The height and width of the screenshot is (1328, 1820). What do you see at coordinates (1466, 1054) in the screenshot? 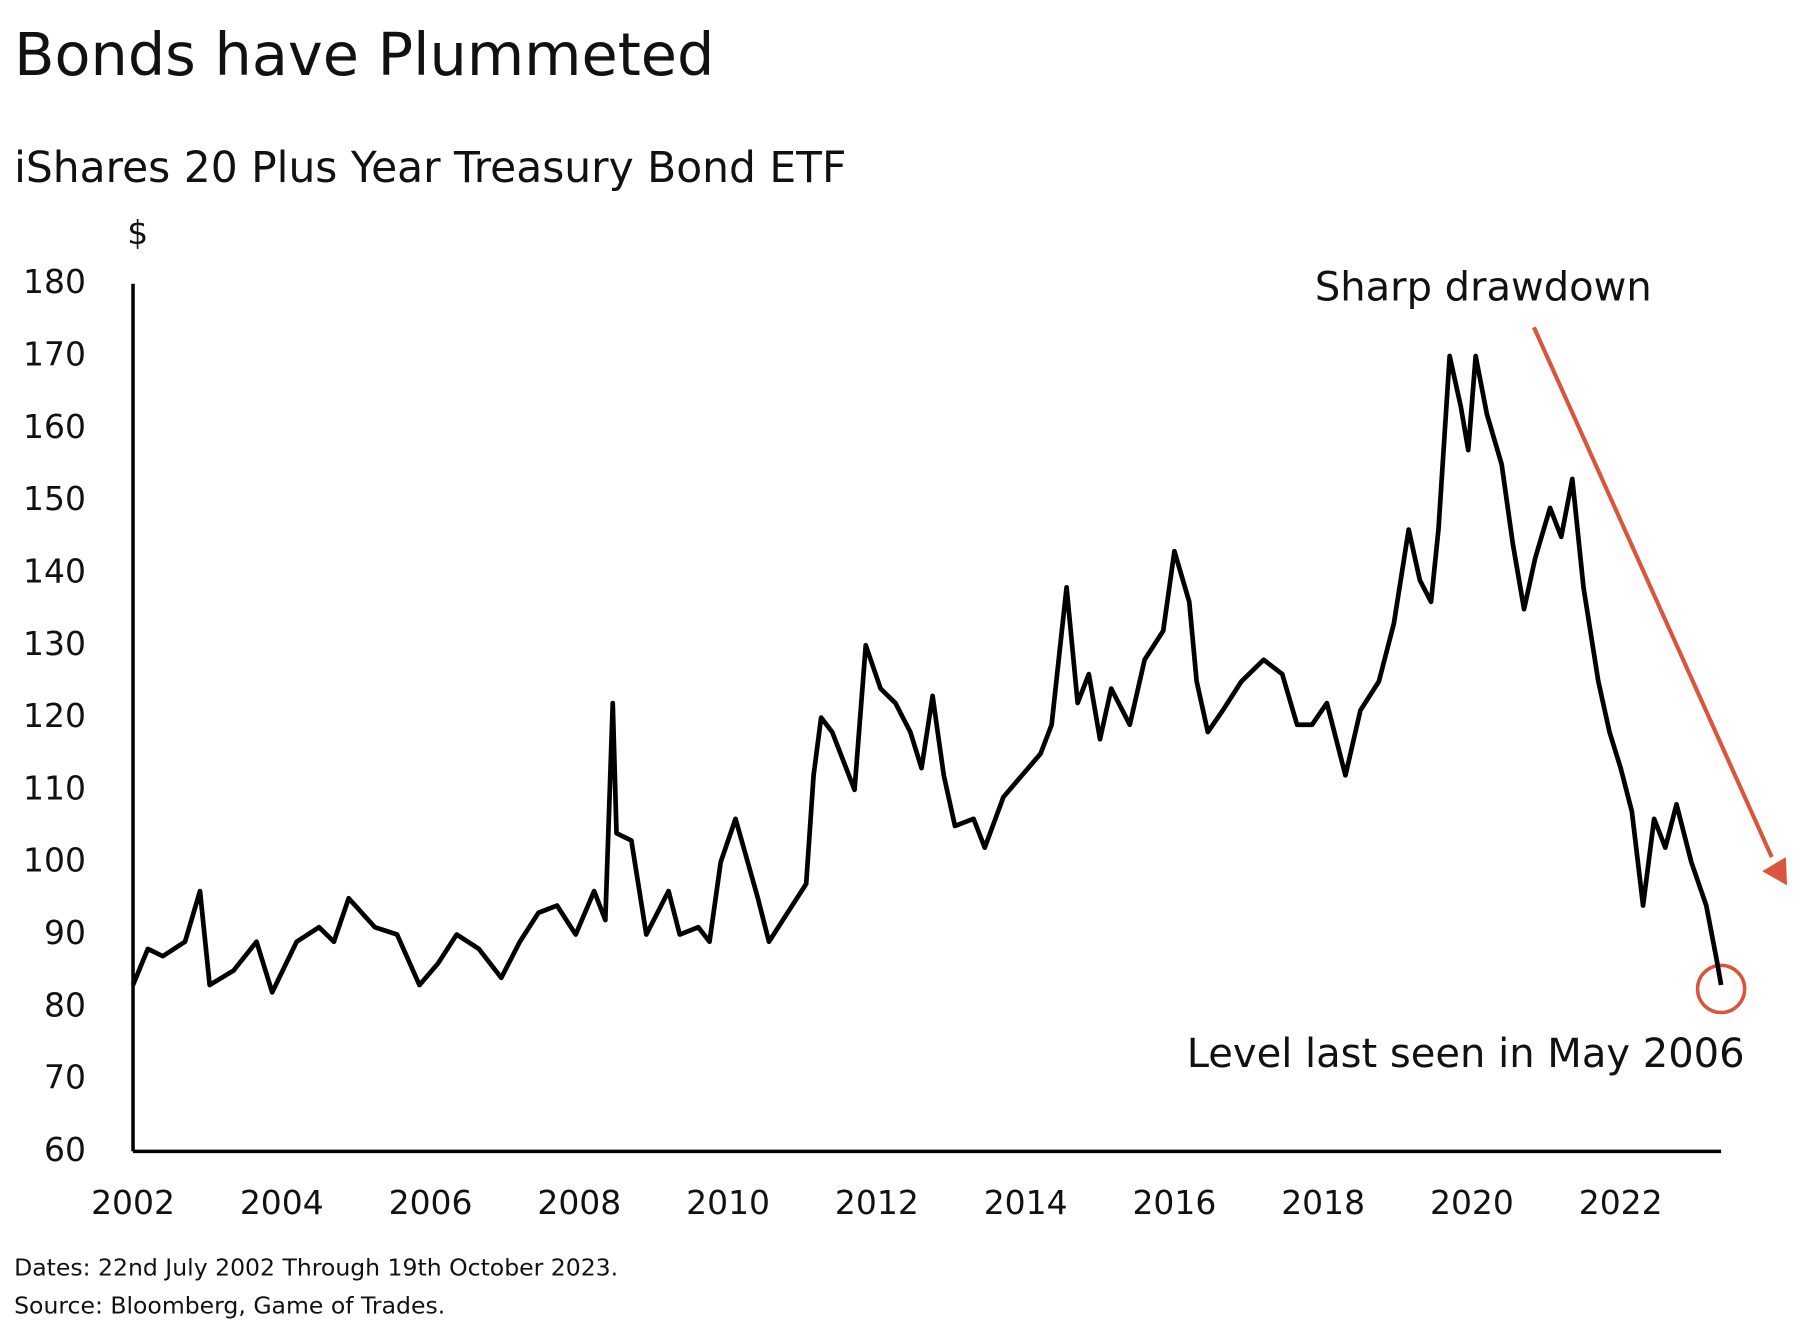
I see `annotation: Level last seen in May 2006` at bounding box center [1466, 1054].